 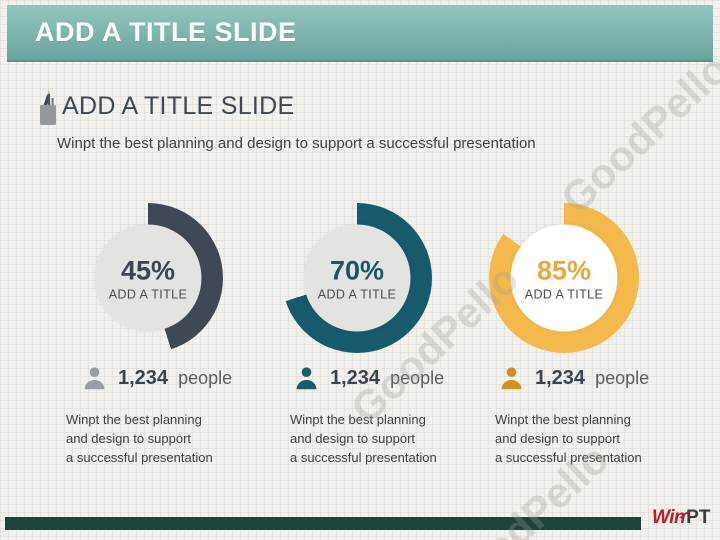 I want to click on pencil-cup-icon, so click(x=48, y=110).